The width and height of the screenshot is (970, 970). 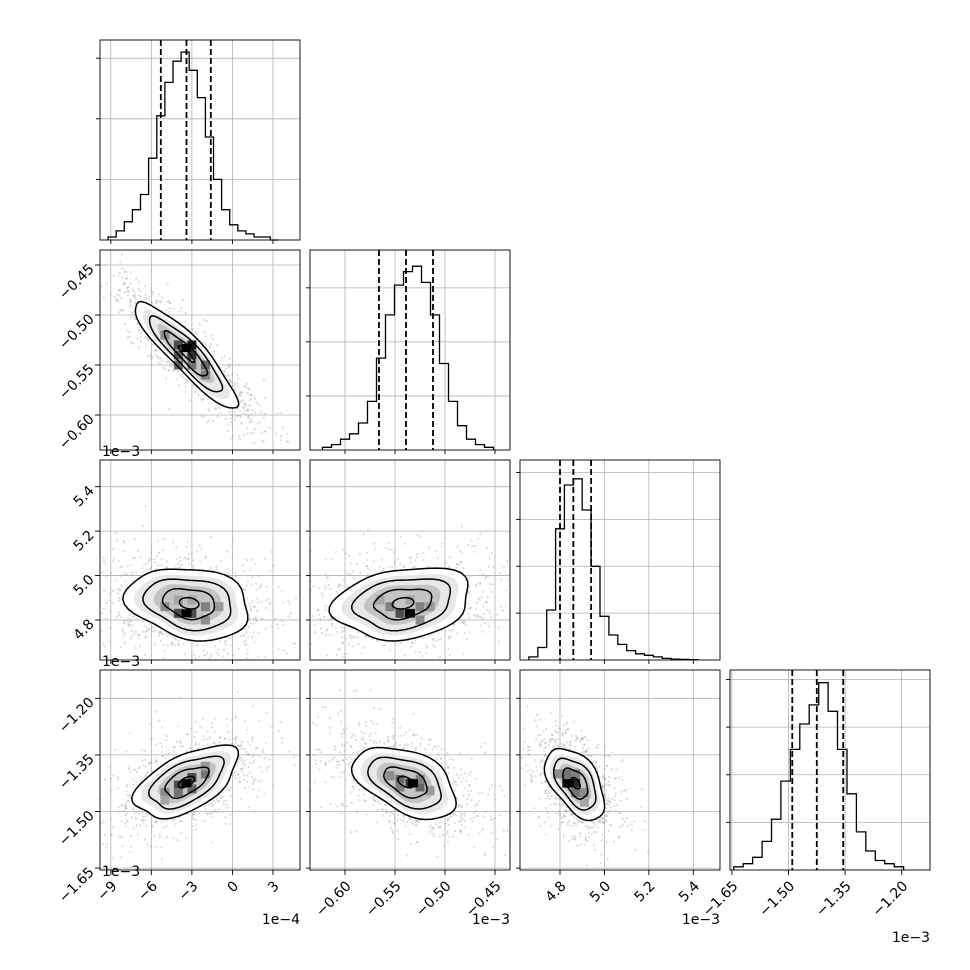 I want to click on peak-marker, so click(x=413, y=783).